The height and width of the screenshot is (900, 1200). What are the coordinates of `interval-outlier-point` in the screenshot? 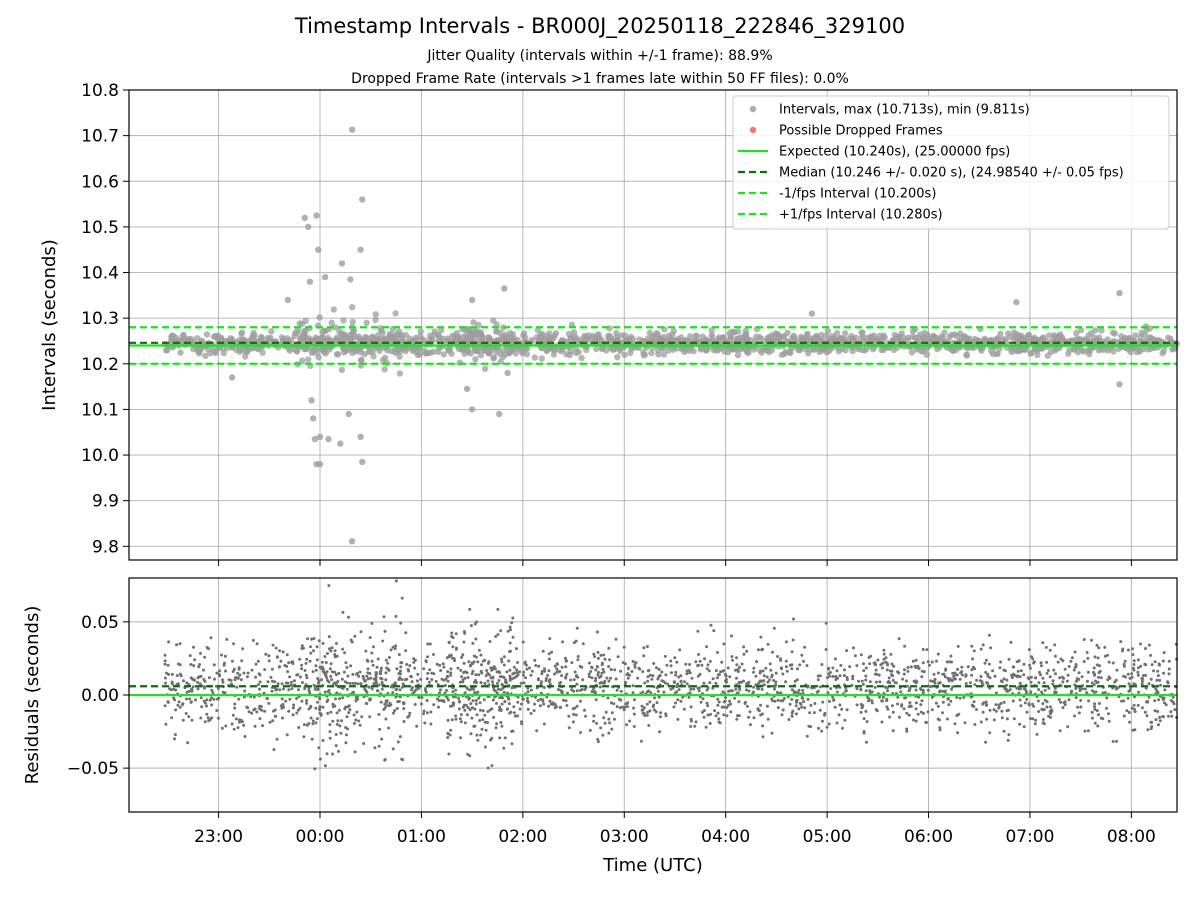 It's located at (304, 217).